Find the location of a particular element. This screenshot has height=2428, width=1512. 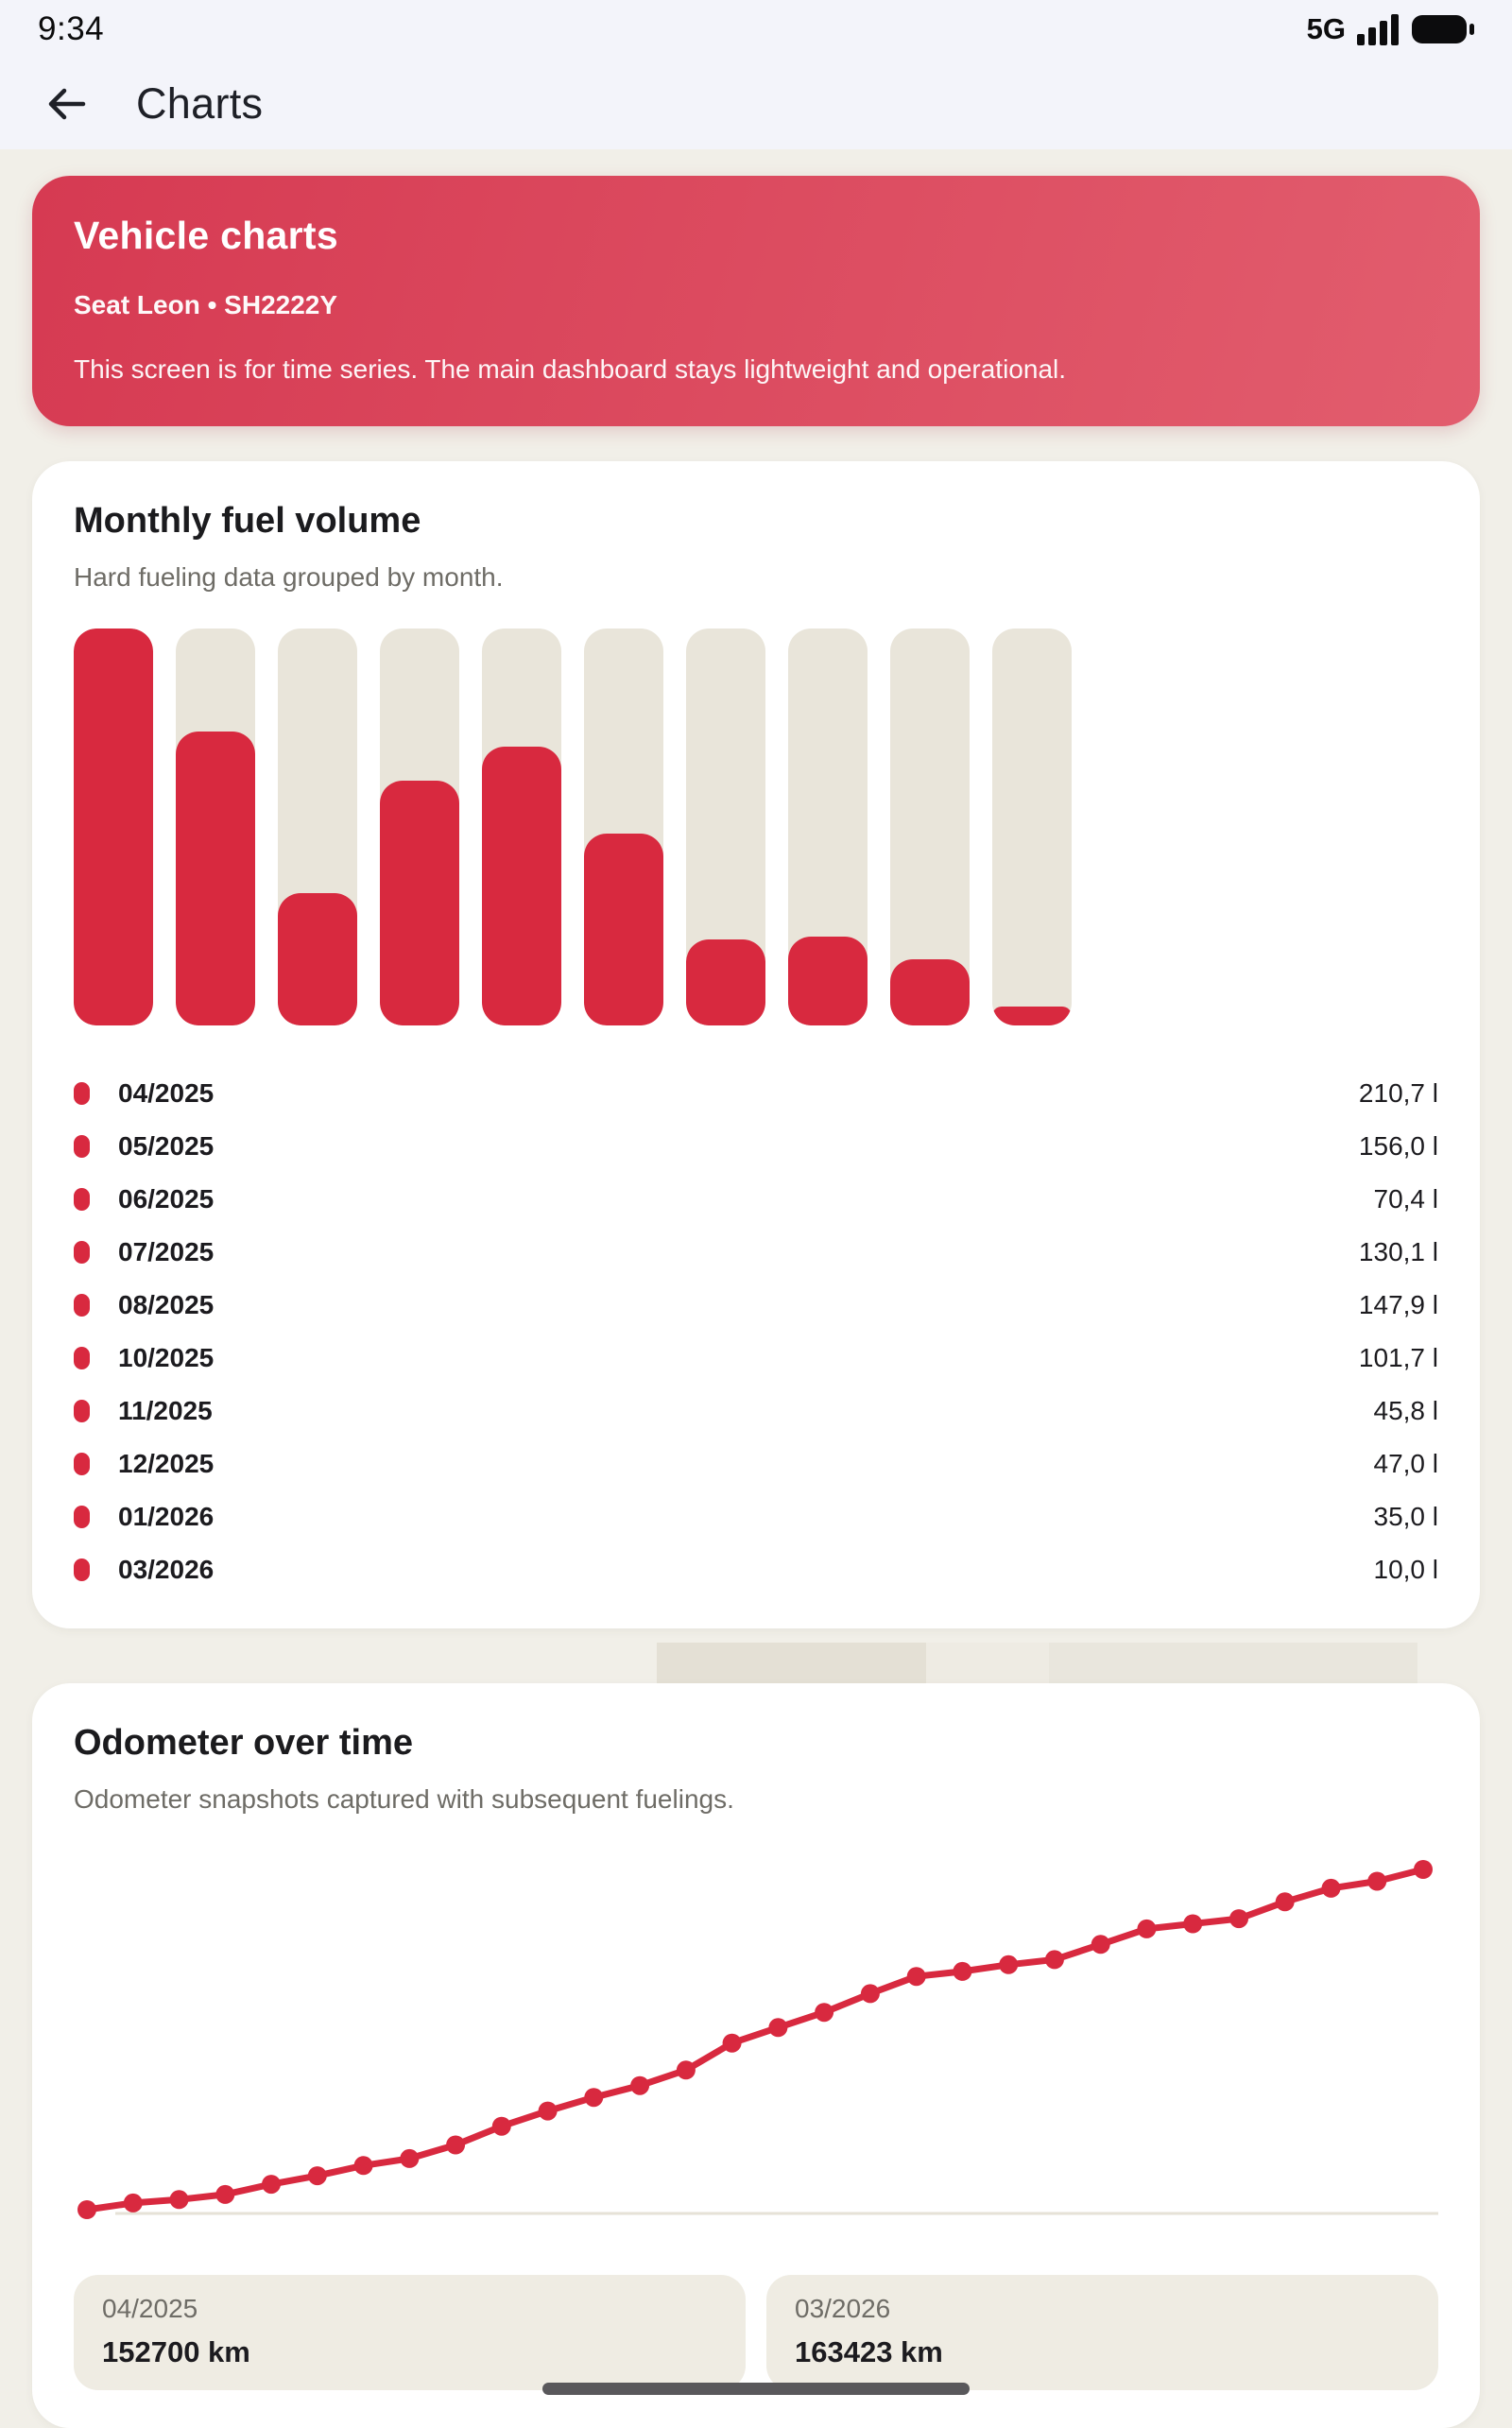

legend-row-10/2025: 10/2025 101,7 l is located at coordinates (756, 1358).